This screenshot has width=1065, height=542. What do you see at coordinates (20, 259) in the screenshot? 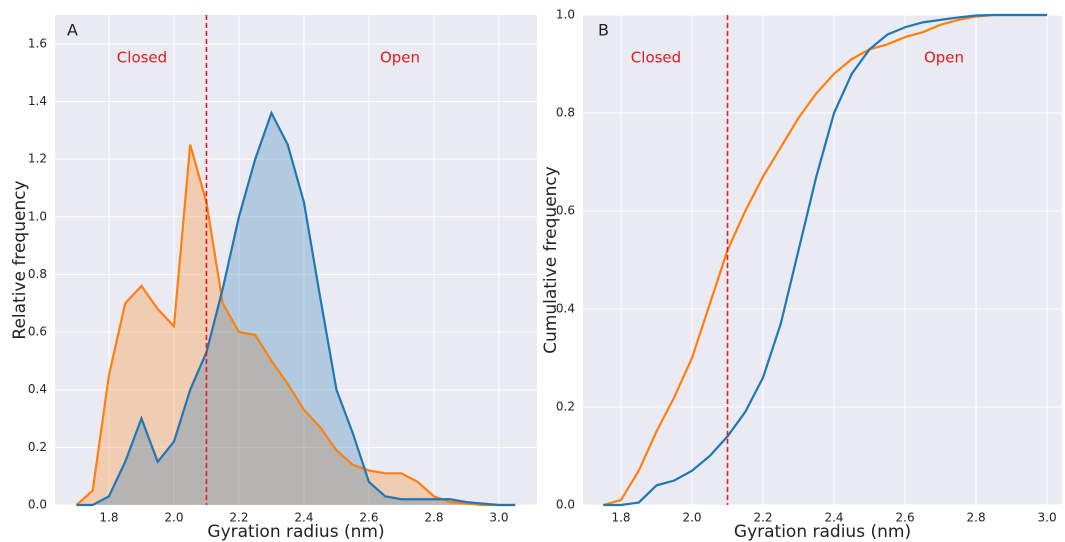
I see `y-axis-label: Relative frequency` at bounding box center [20, 259].